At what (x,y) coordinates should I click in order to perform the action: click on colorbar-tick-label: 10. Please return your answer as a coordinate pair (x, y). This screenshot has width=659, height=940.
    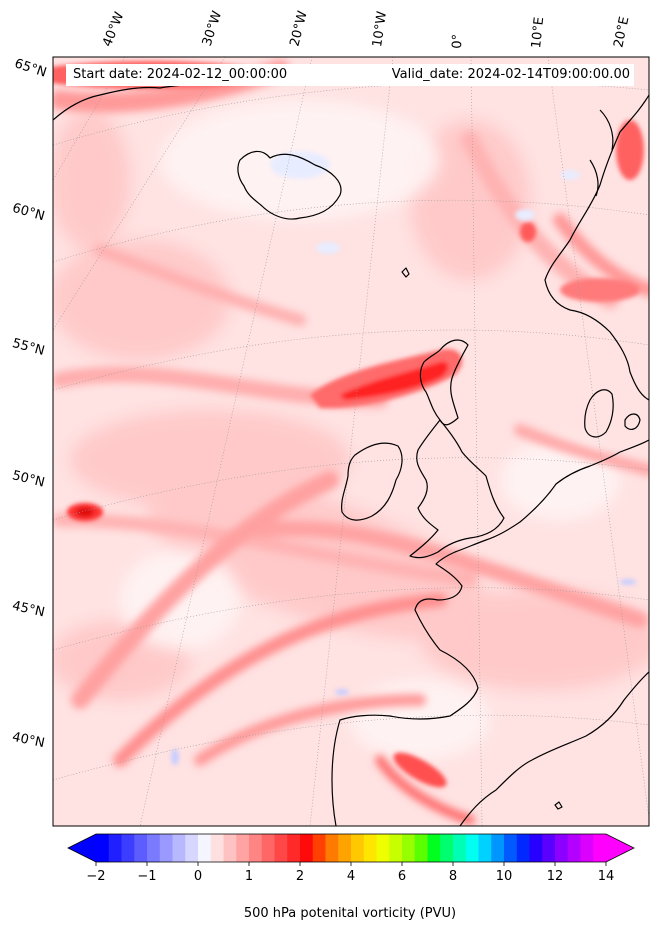
    Looking at the image, I should click on (504, 876).